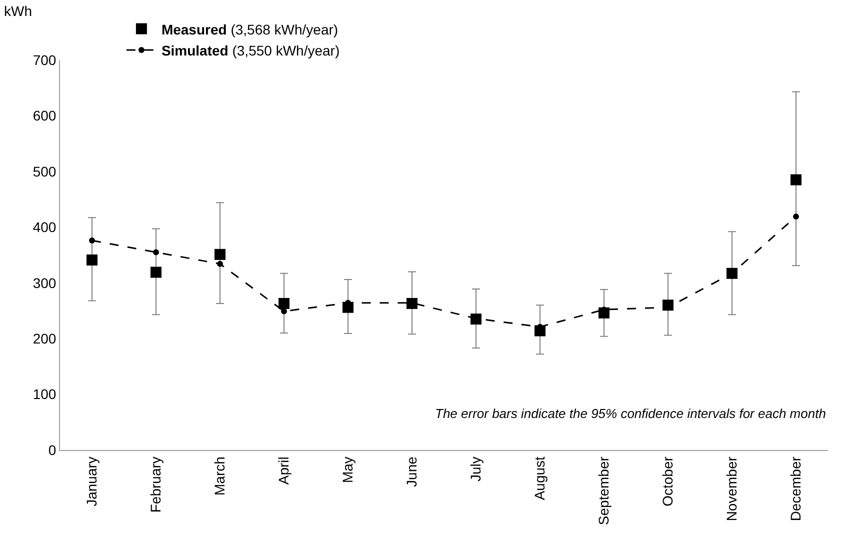  Describe the element at coordinates (732, 489) in the screenshot. I see `x-tick-label: November` at that location.